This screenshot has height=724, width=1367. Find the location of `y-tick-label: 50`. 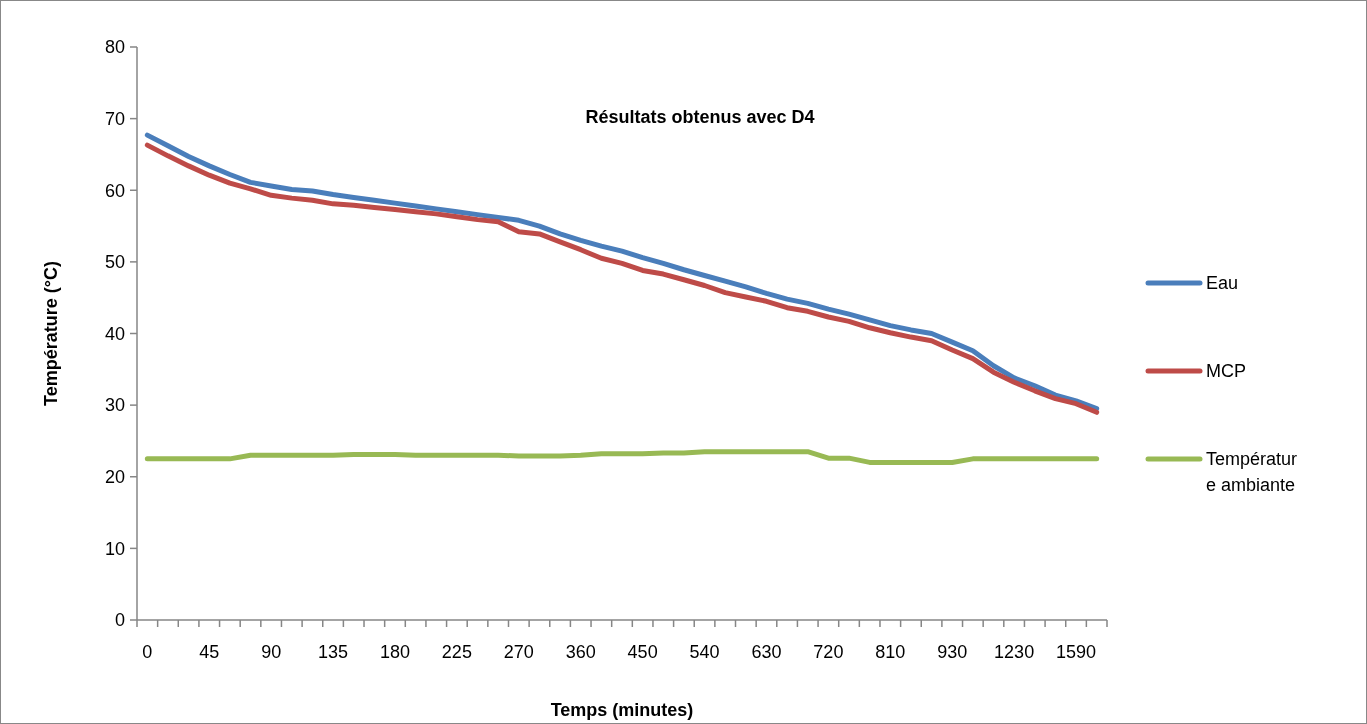

y-tick-label: 50 is located at coordinates (114, 262).